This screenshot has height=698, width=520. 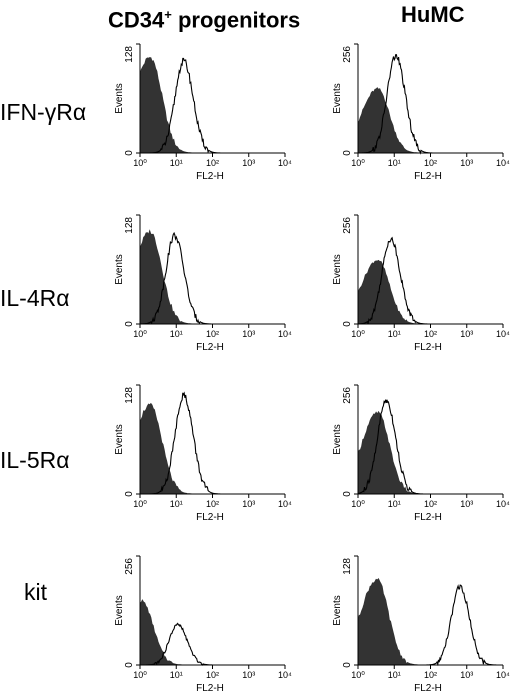 I want to click on column-title-humc: HuMC, so click(x=433, y=15).